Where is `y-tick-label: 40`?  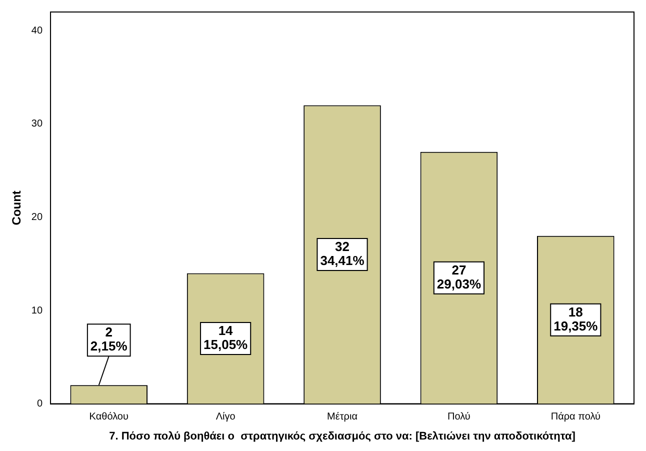
y-tick-label: 40 is located at coordinates (37, 30).